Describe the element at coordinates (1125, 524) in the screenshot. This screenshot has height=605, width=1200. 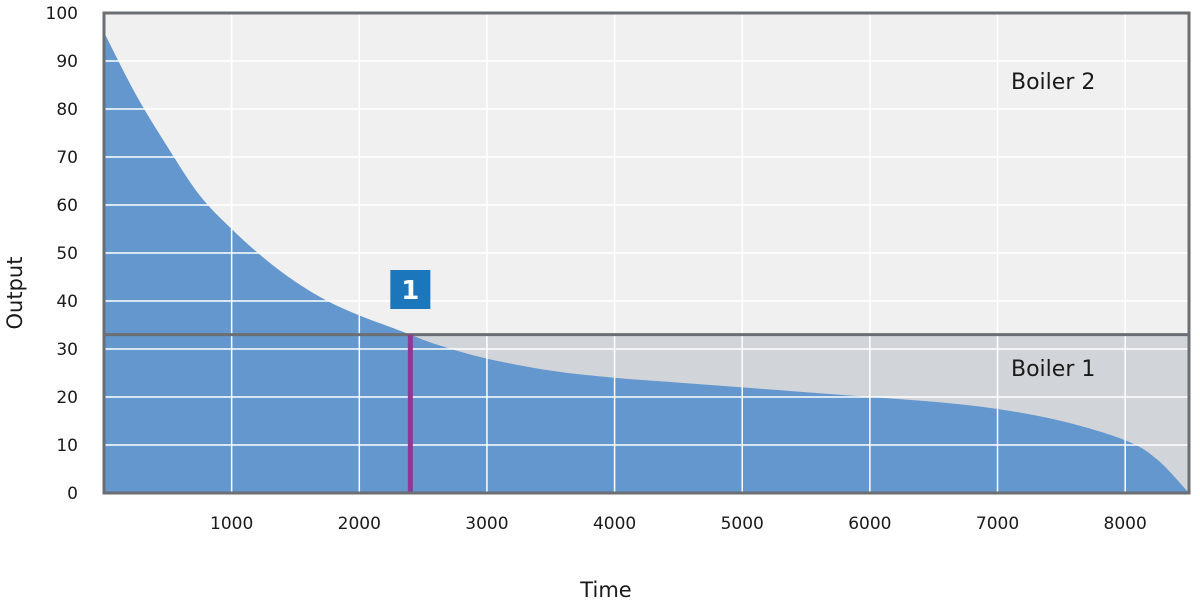
I see `x-tick-label: 8000` at that location.